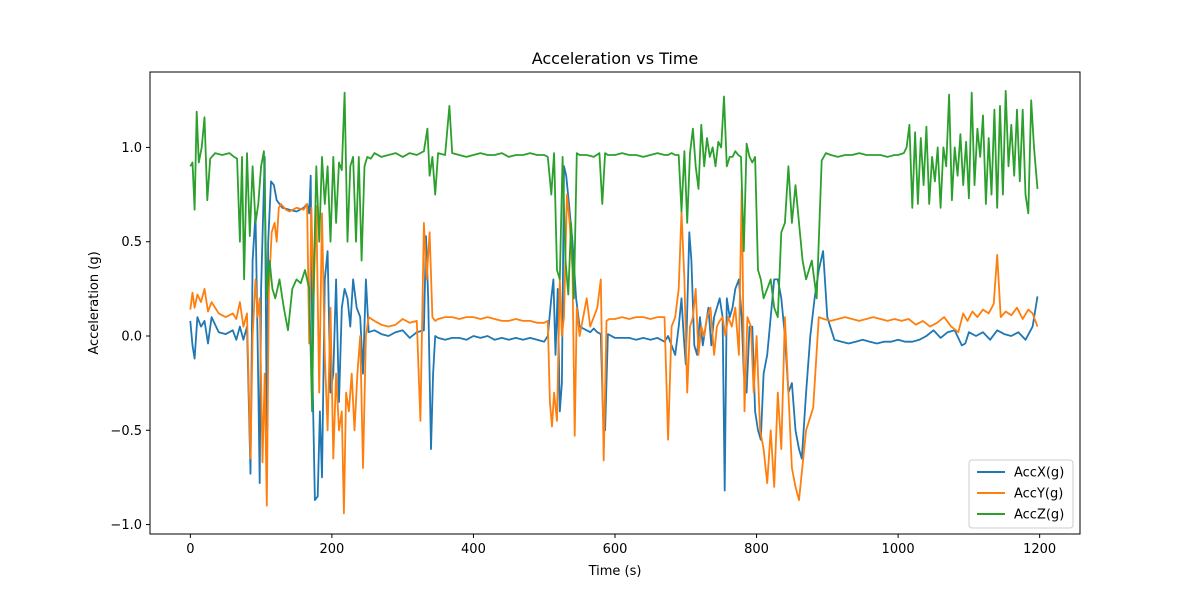 The width and height of the screenshot is (1200, 600). What do you see at coordinates (1039, 473) in the screenshot?
I see `legend-label-1: AccX(g)` at bounding box center [1039, 473].